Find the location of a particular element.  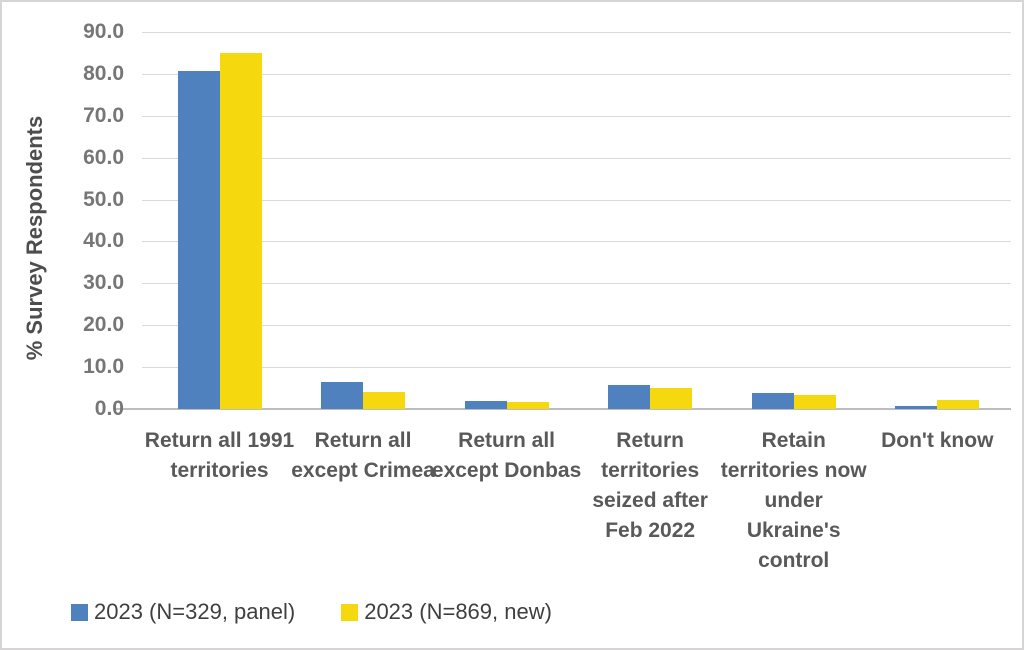

category-label: Don't know is located at coordinates (937, 440).